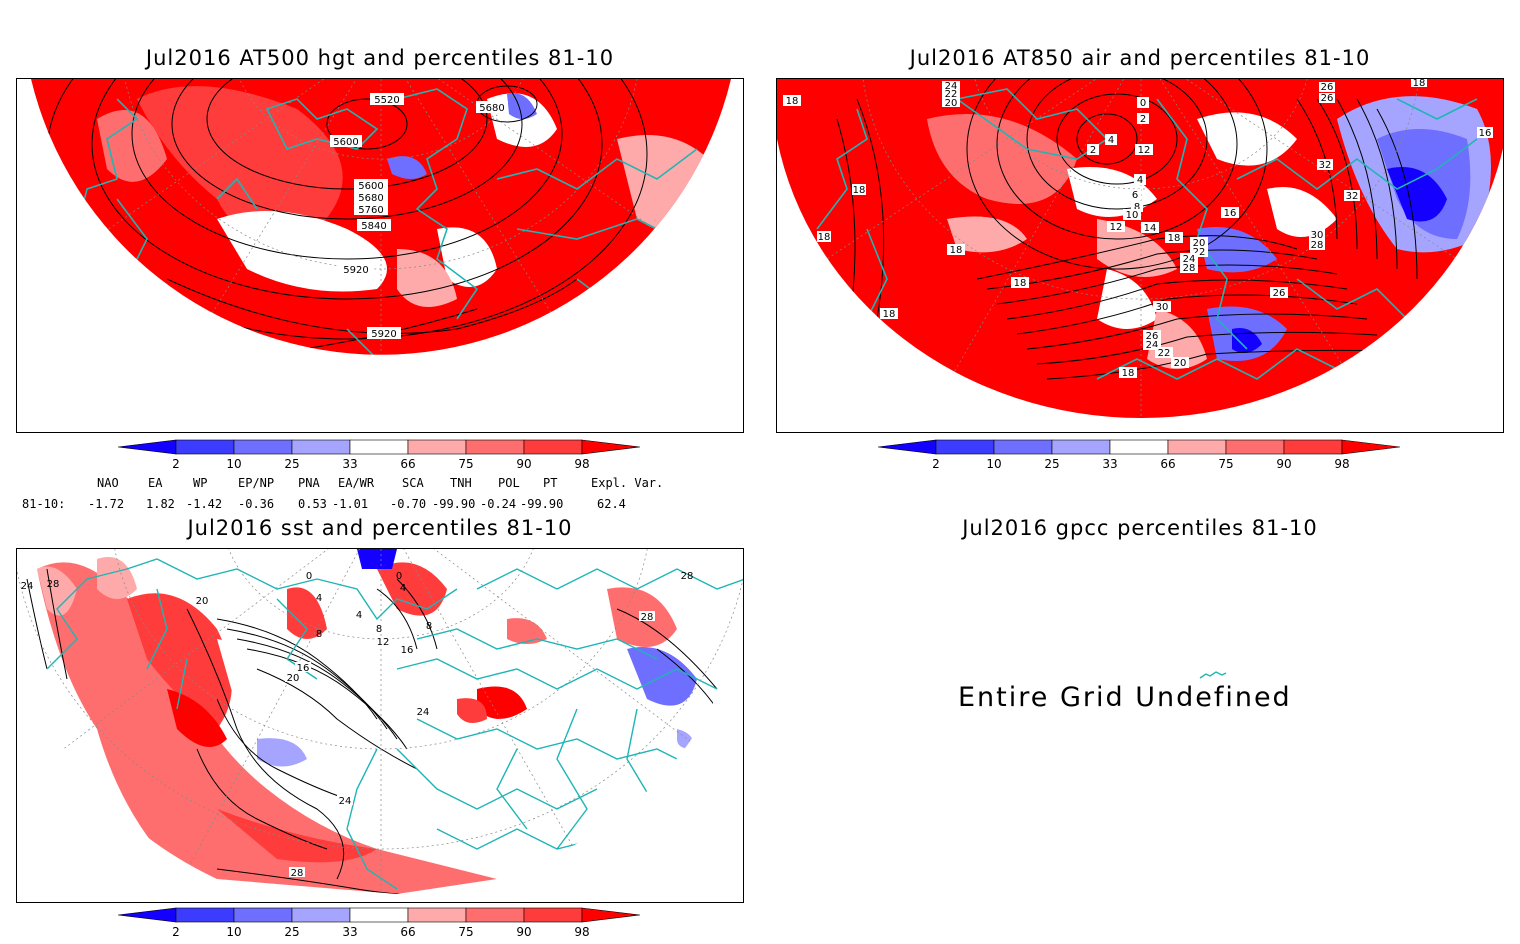 The image size is (1520, 944). Describe the element at coordinates (550, 483) in the screenshot. I see `index-header: PT` at that location.